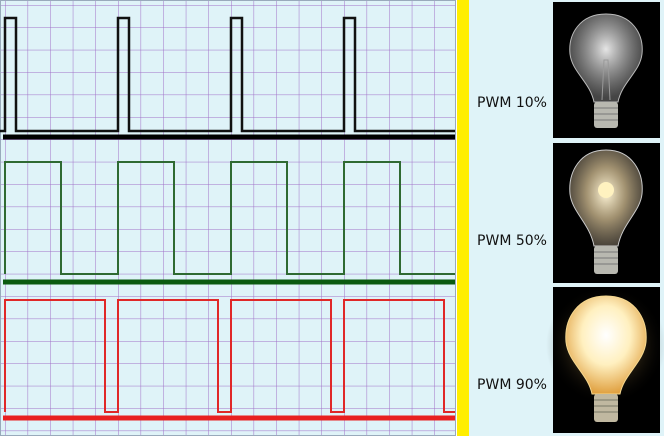  What do you see at coordinates (605, 353) in the screenshot?
I see `bulb-bright` at bounding box center [605, 353].